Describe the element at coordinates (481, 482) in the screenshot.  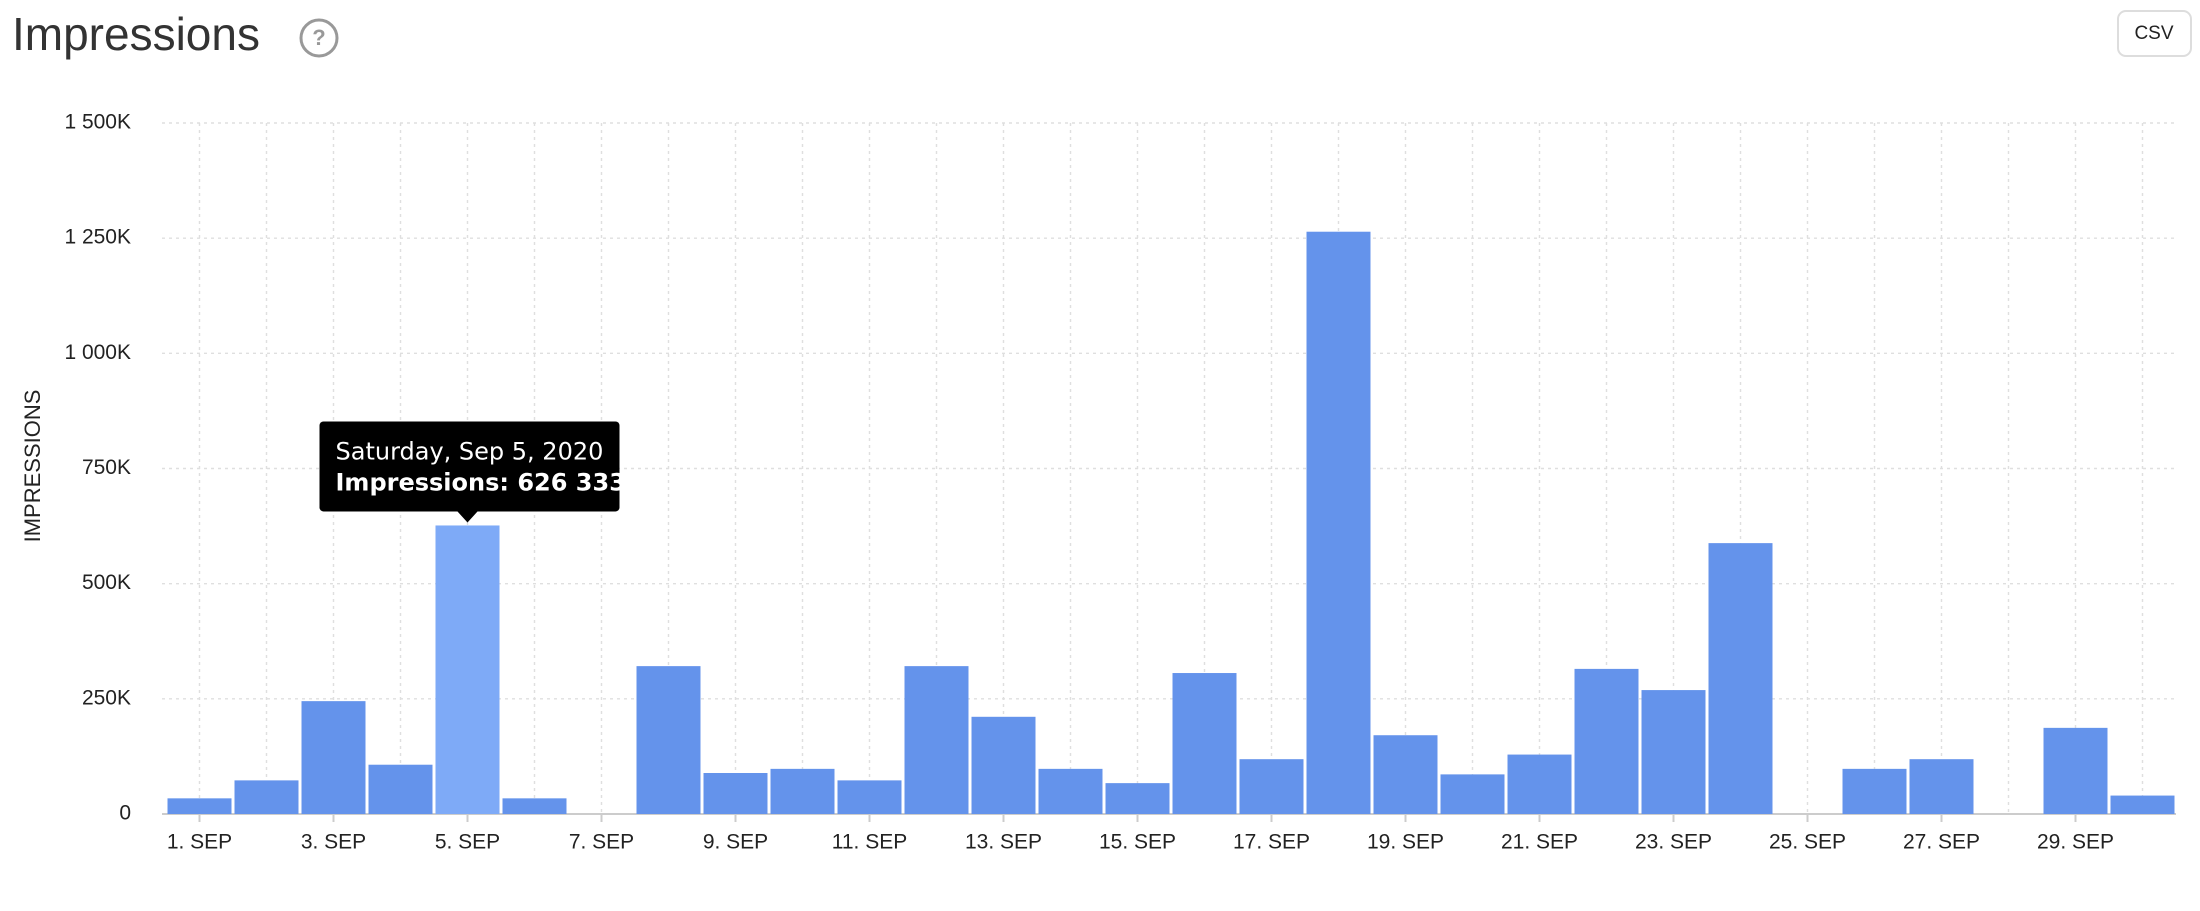
I see `tooltip-value: Impressions: 626 333` at that location.